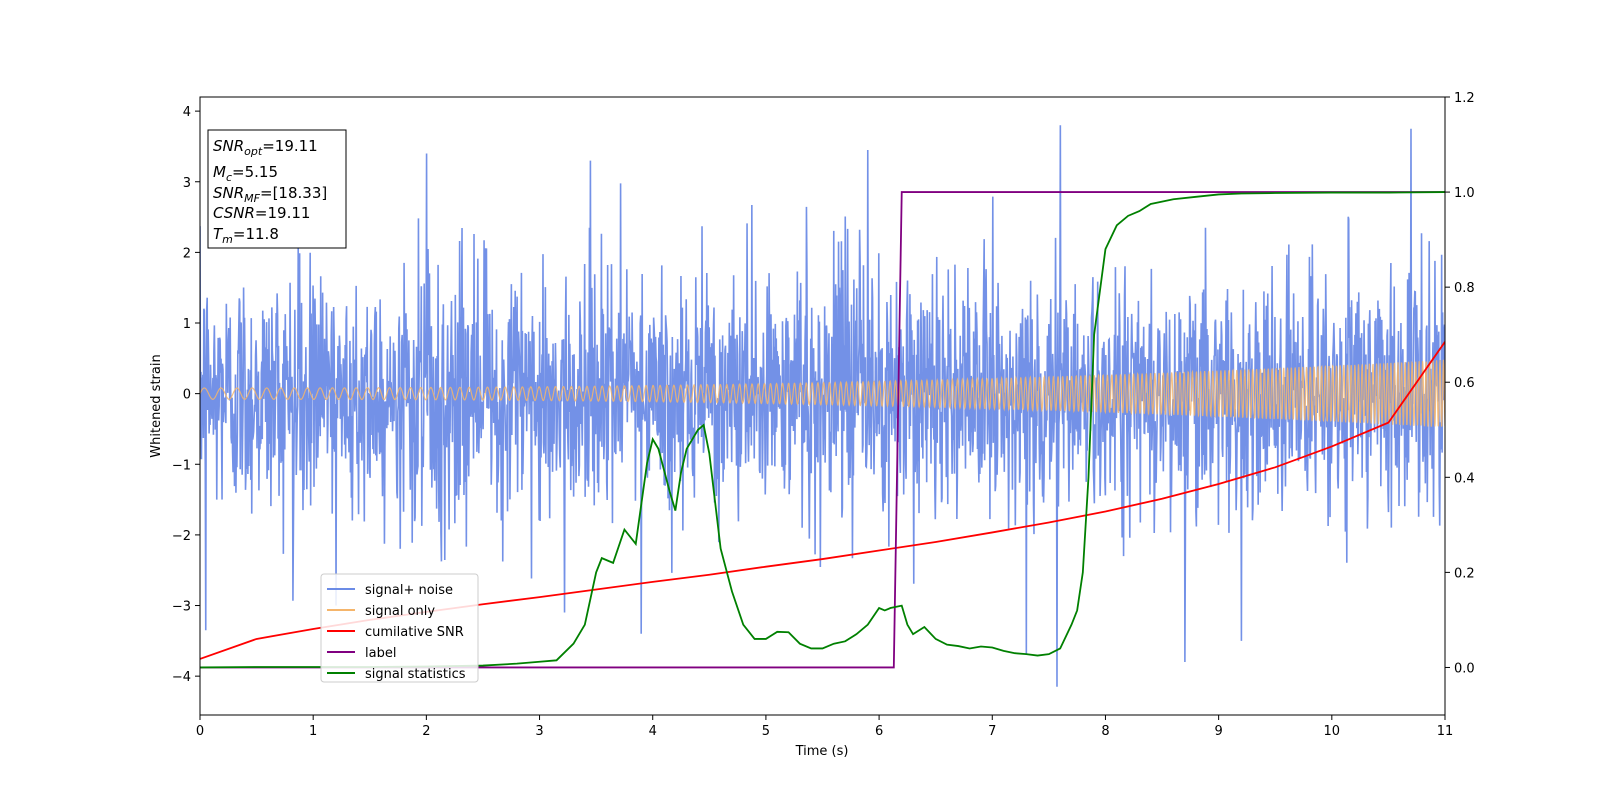 This screenshot has height=800, width=1600. Describe the element at coordinates (1464, 193) in the screenshot. I see `y-right-tick-label: 1.0` at that location.